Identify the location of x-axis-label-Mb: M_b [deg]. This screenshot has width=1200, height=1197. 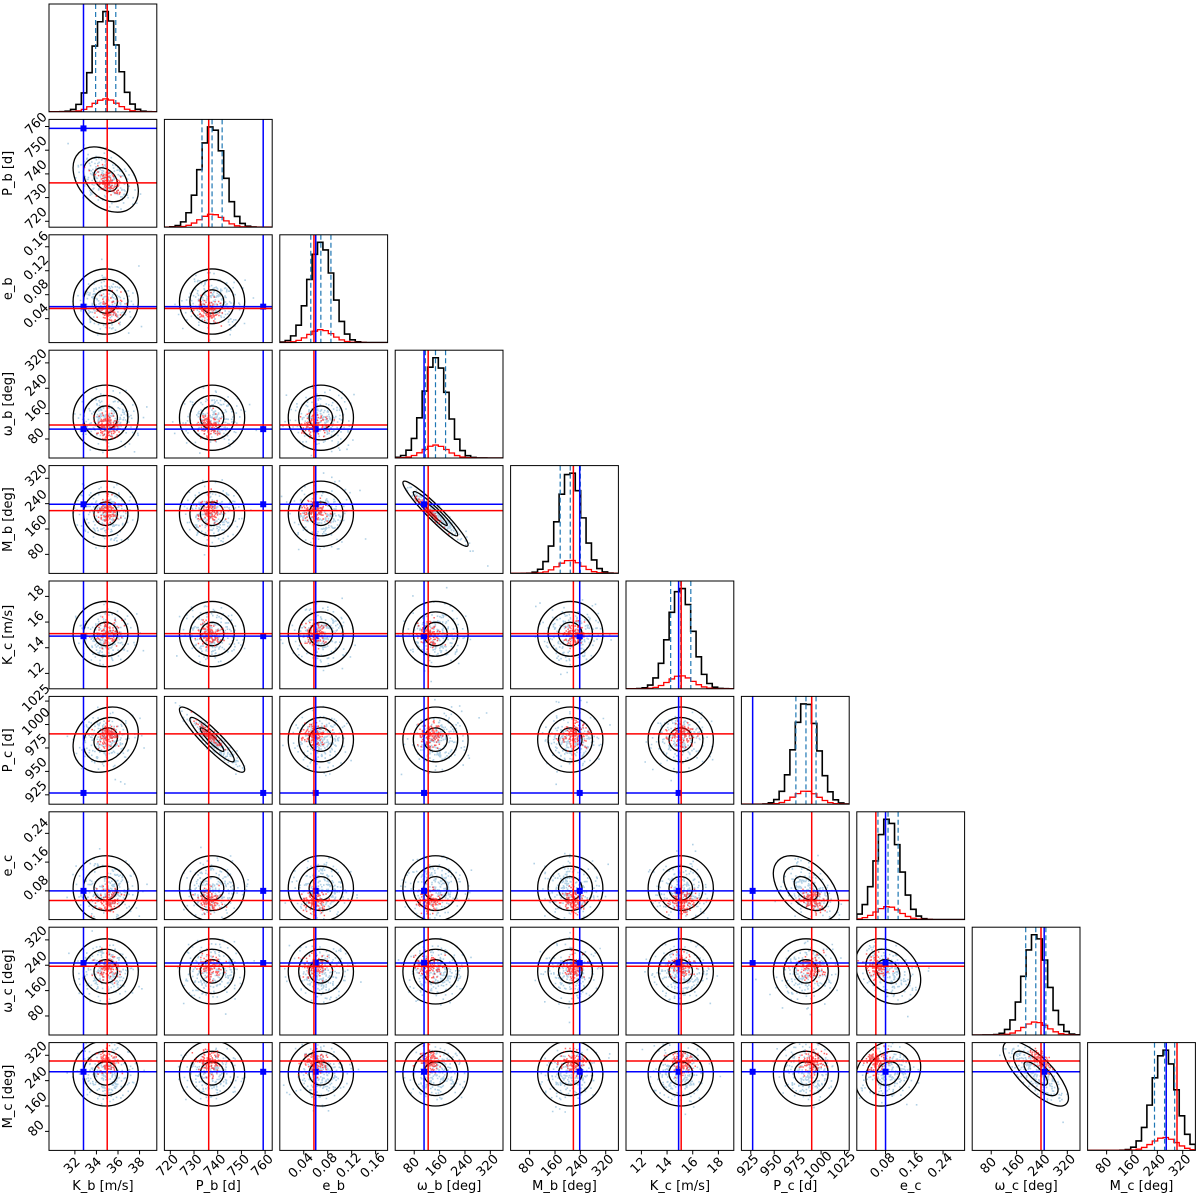
(564, 1186).